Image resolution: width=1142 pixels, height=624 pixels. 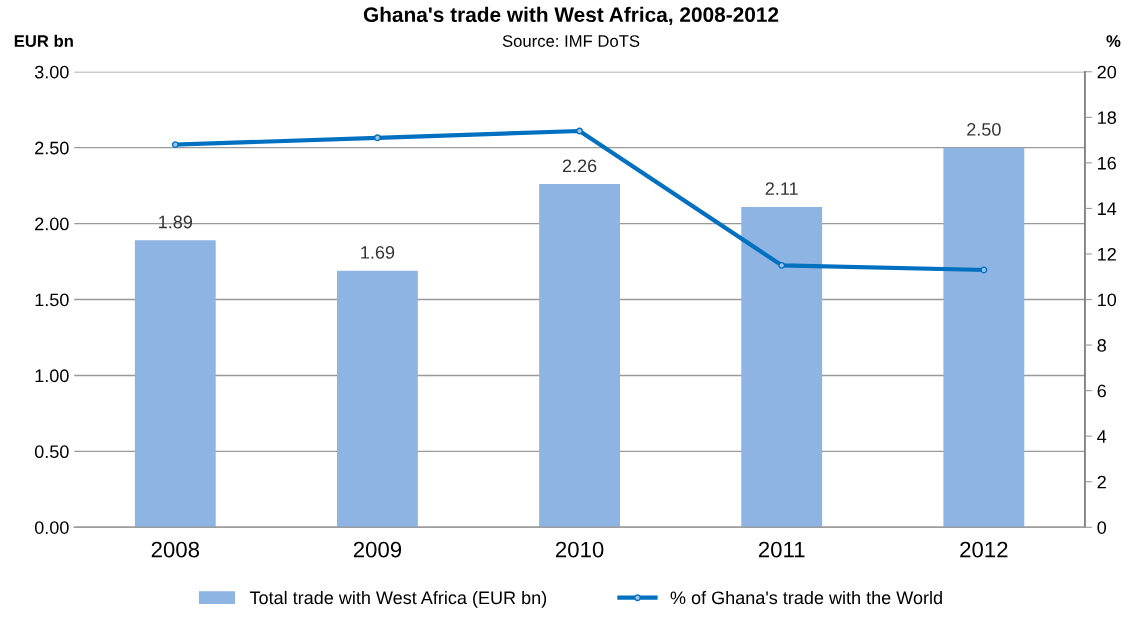 What do you see at coordinates (1102, 436) in the screenshot?
I see `y2-tick-label: 4` at bounding box center [1102, 436].